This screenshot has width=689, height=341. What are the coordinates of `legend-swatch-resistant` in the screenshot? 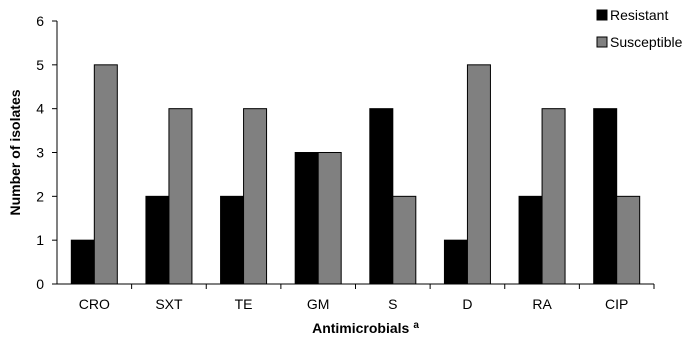 It's located at (602, 15).